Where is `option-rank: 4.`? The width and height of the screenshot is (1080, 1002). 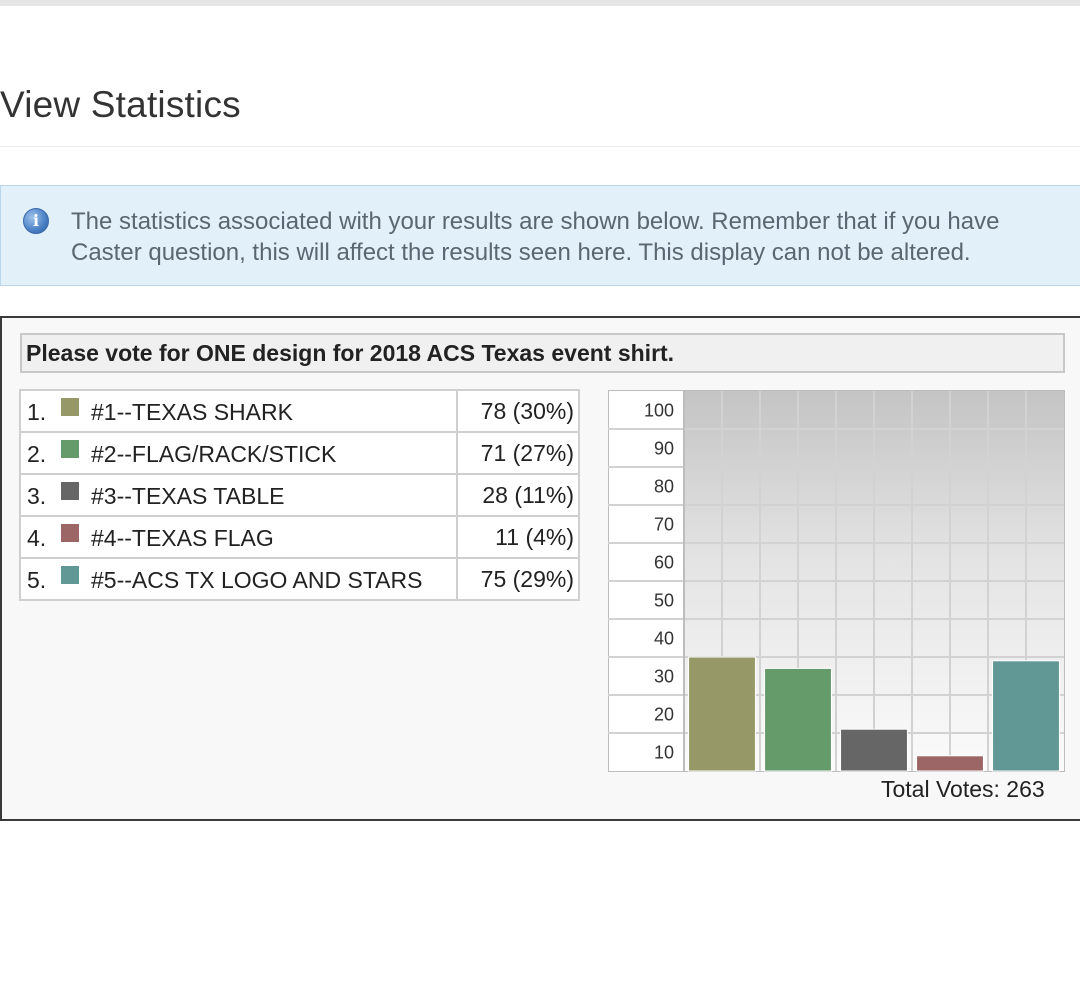
option-rank: 4. is located at coordinates (37, 538).